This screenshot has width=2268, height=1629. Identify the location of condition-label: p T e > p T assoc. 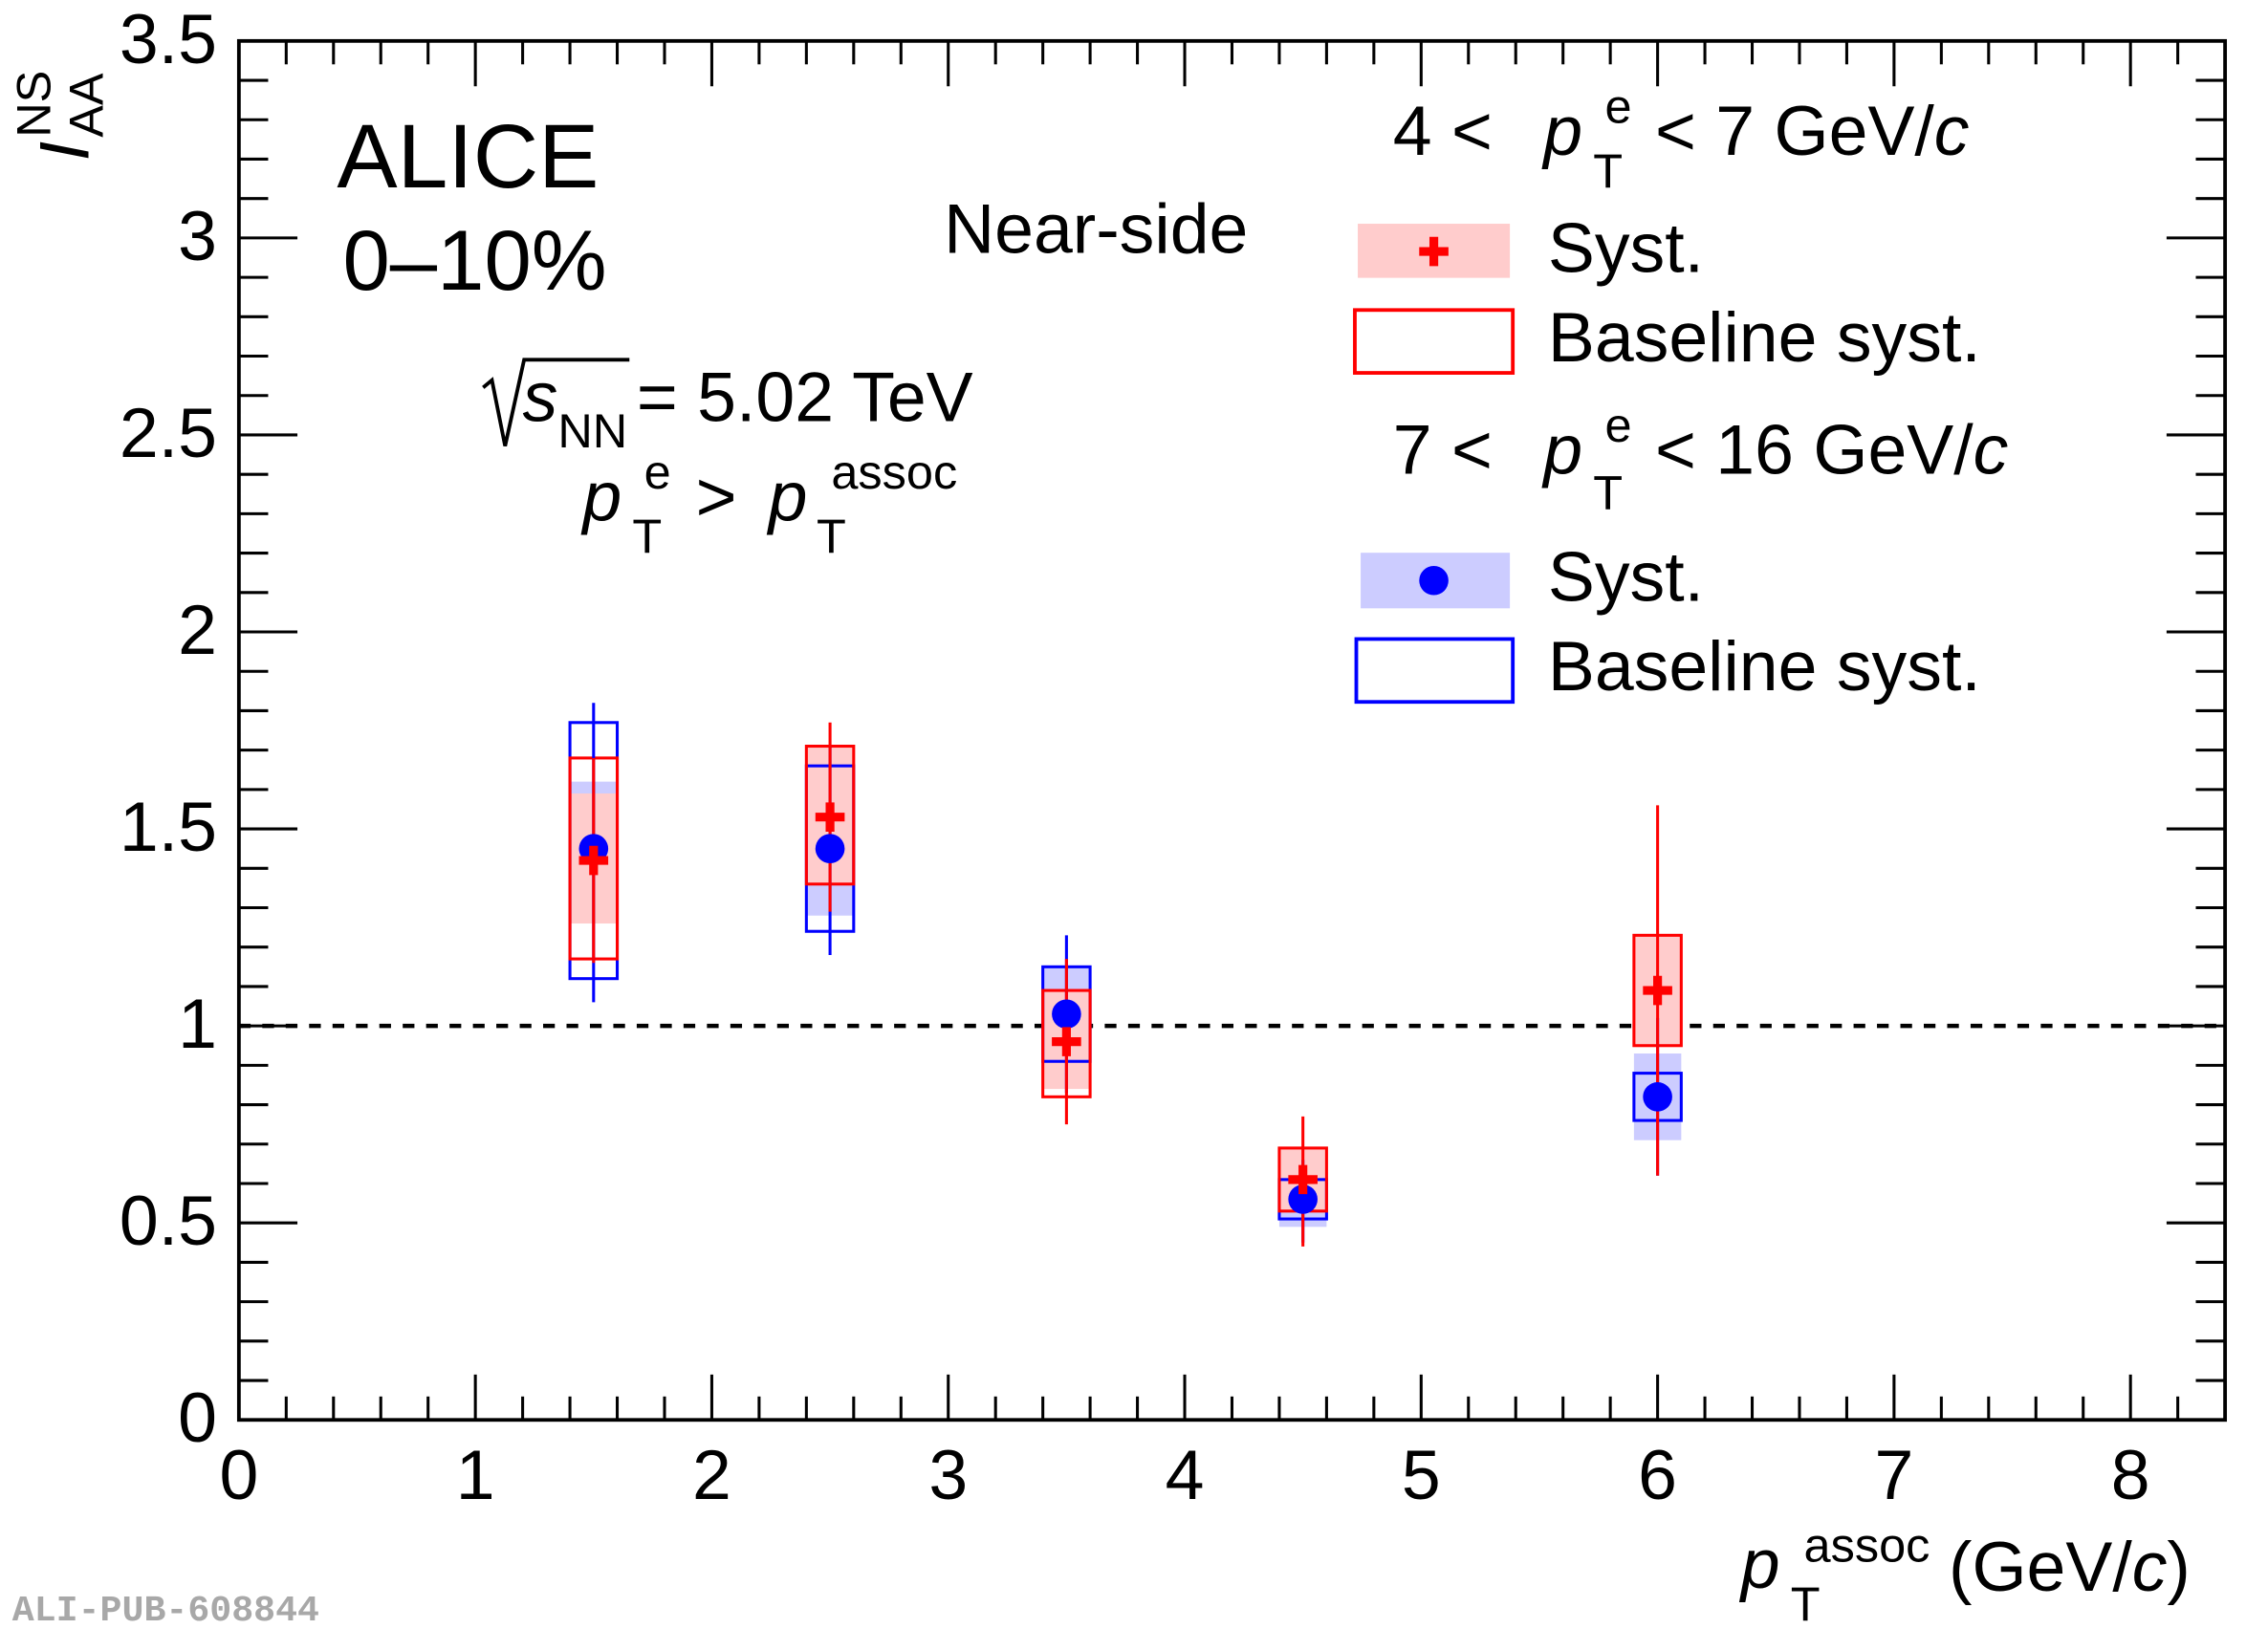
(769, 504).